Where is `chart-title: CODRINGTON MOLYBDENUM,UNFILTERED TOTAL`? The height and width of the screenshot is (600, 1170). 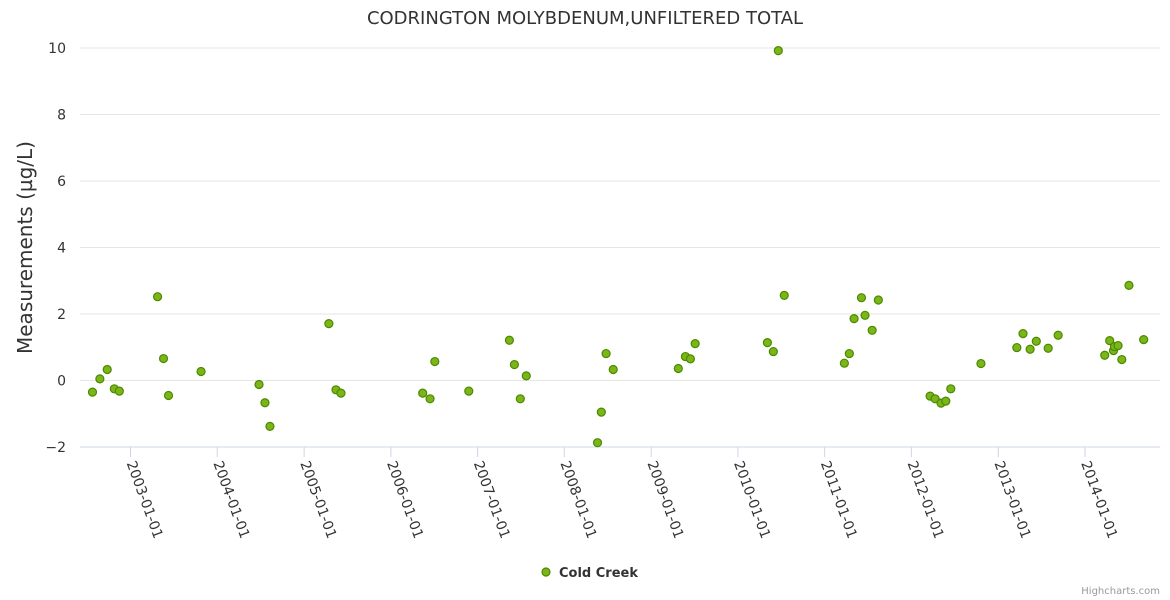 chart-title: CODRINGTON MOLYBDENUM,UNFILTERED TOTAL is located at coordinates (585, 18).